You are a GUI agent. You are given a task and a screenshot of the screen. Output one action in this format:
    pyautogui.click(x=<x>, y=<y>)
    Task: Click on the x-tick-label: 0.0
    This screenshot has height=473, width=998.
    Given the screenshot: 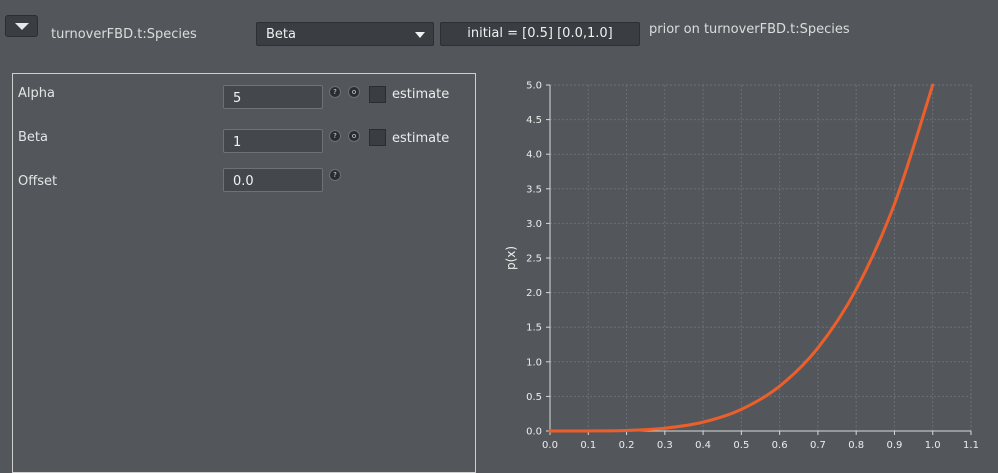 What is the action you would take?
    pyautogui.click(x=550, y=445)
    